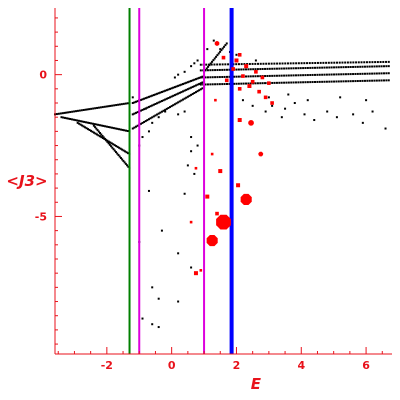  Describe the element at coordinates (256, 384) in the screenshot. I see `x-axis-title: E` at that location.